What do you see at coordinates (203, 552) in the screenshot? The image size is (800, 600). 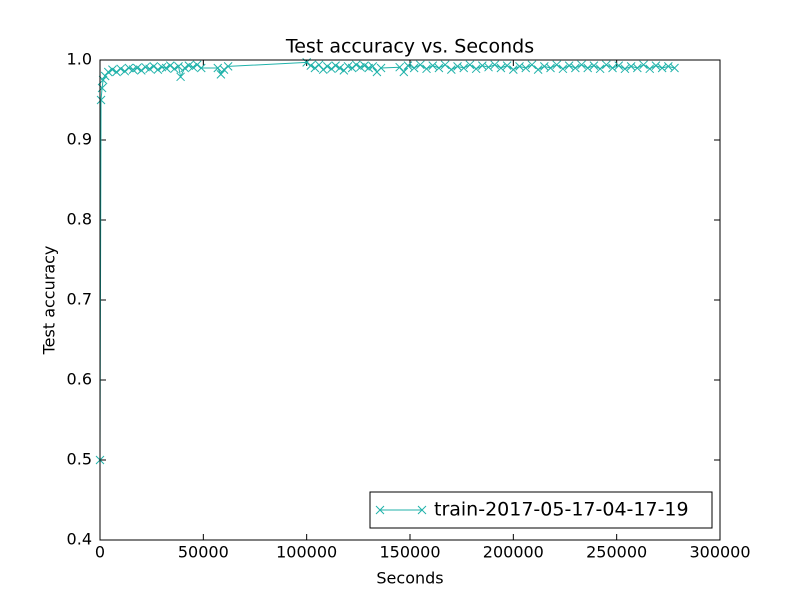 I see `x-tick-label: 50000` at bounding box center [203, 552].